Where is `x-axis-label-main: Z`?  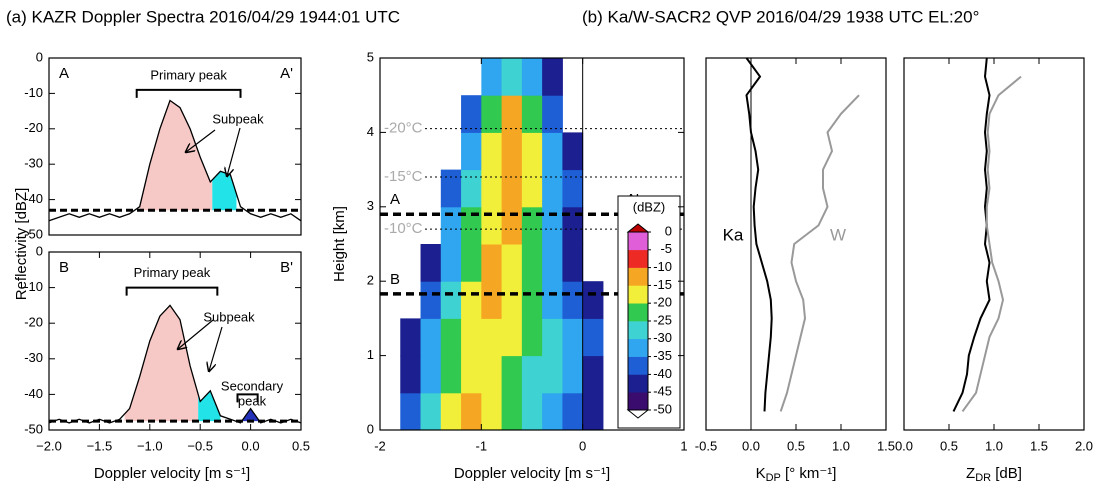 x-axis-label-main: Z is located at coordinates (970, 473).